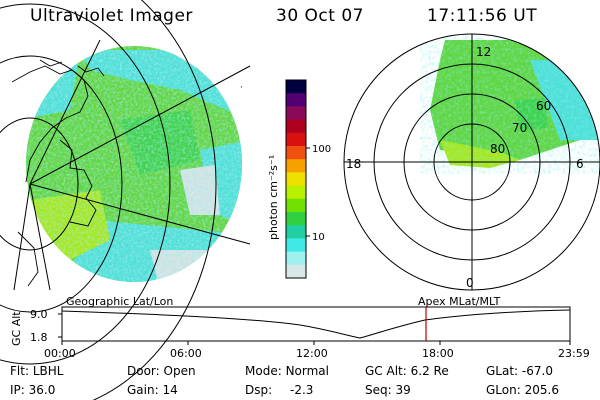  I want to click on flt-field: Flt: LBHL, so click(36, 371).